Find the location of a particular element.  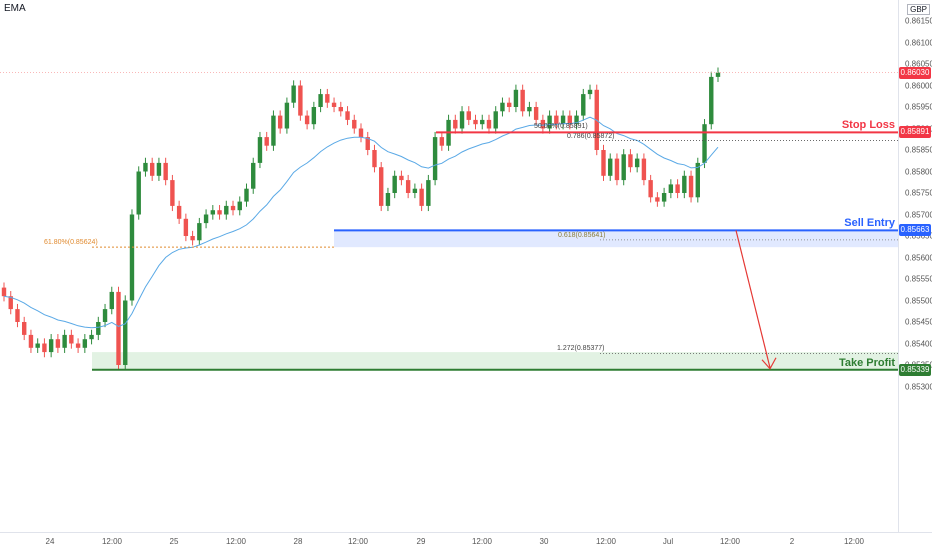

indicator-legend: EMA is located at coordinates (15, 8).